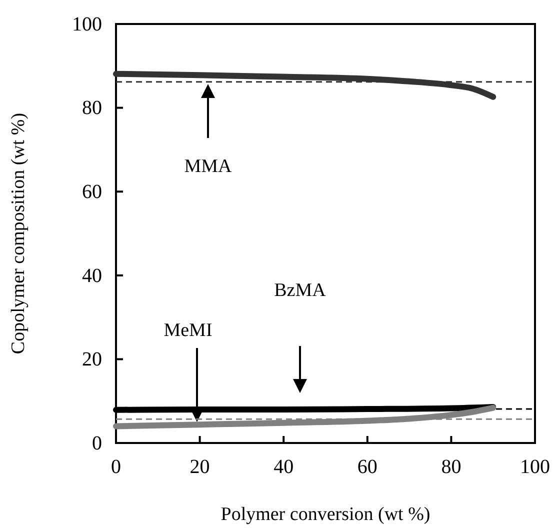 The width and height of the screenshot is (558, 528). What do you see at coordinates (87, 24) in the screenshot?
I see `y-tick-label: 100` at bounding box center [87, 24].